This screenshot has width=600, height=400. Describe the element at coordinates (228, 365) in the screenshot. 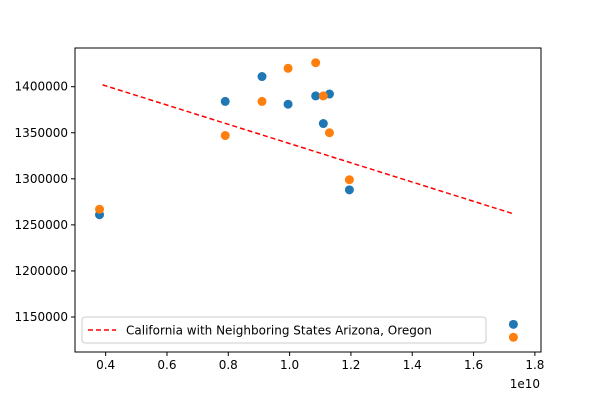

I see `x-tick-label: 0.8` at that location.